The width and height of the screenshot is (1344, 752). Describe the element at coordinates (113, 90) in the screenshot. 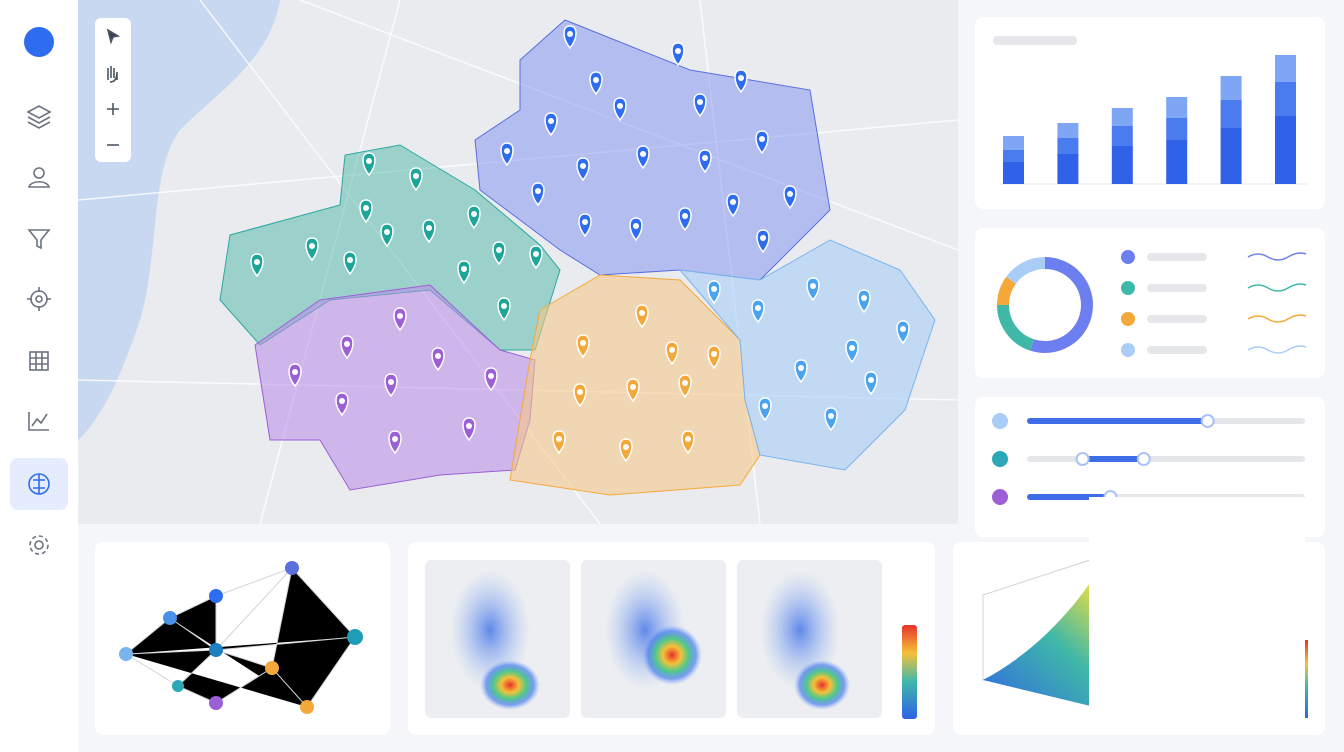

I see `map-toolbar` at that location.